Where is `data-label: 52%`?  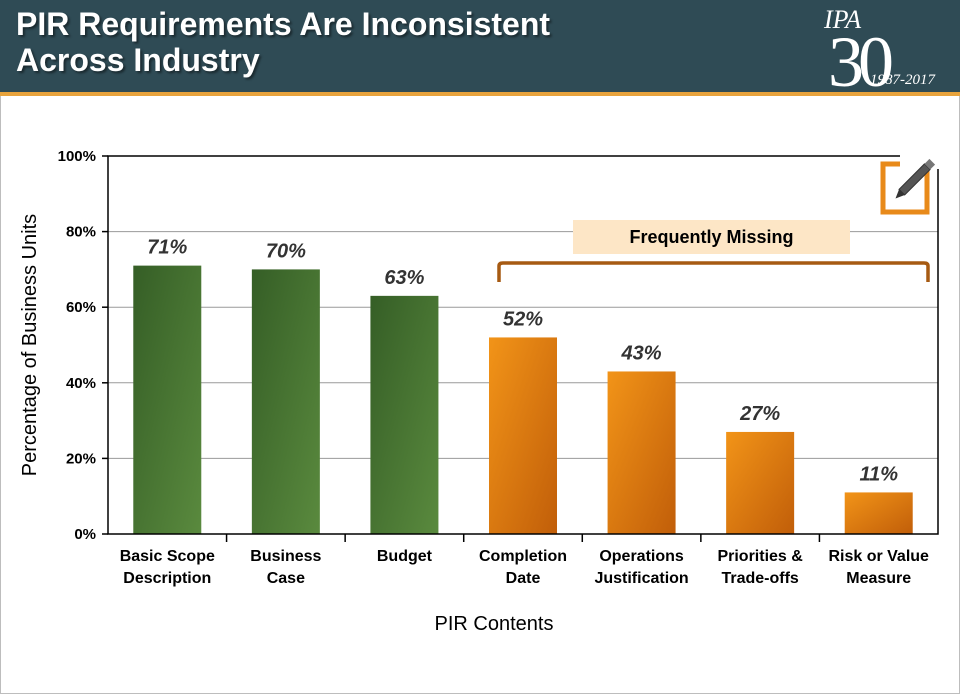
data-label: 52% is located at coordinates (523, 319).